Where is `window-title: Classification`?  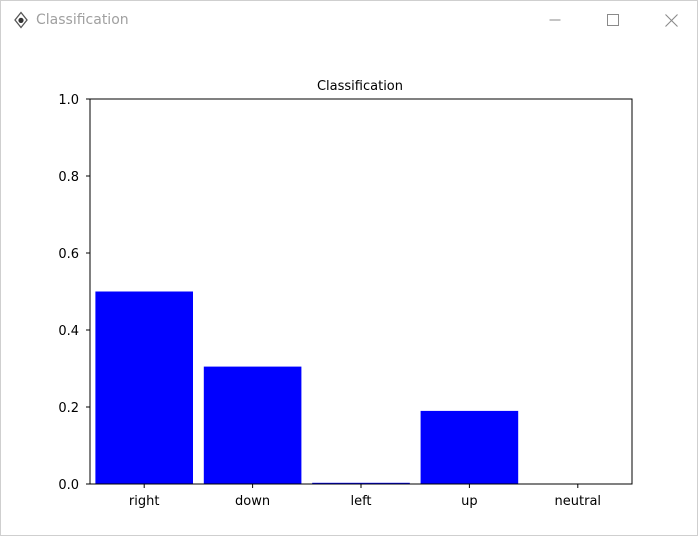 window-title: Classification is located at coordinates (82, 20).